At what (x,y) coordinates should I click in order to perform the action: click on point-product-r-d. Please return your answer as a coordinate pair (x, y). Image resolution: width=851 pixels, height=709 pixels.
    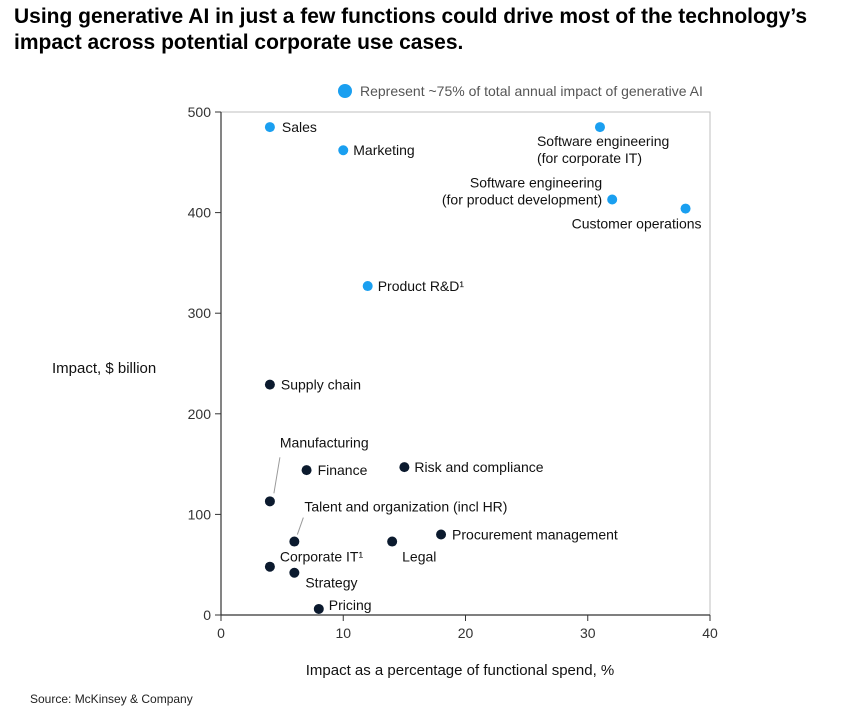
    Looking at the image, I should click on (367, 286).